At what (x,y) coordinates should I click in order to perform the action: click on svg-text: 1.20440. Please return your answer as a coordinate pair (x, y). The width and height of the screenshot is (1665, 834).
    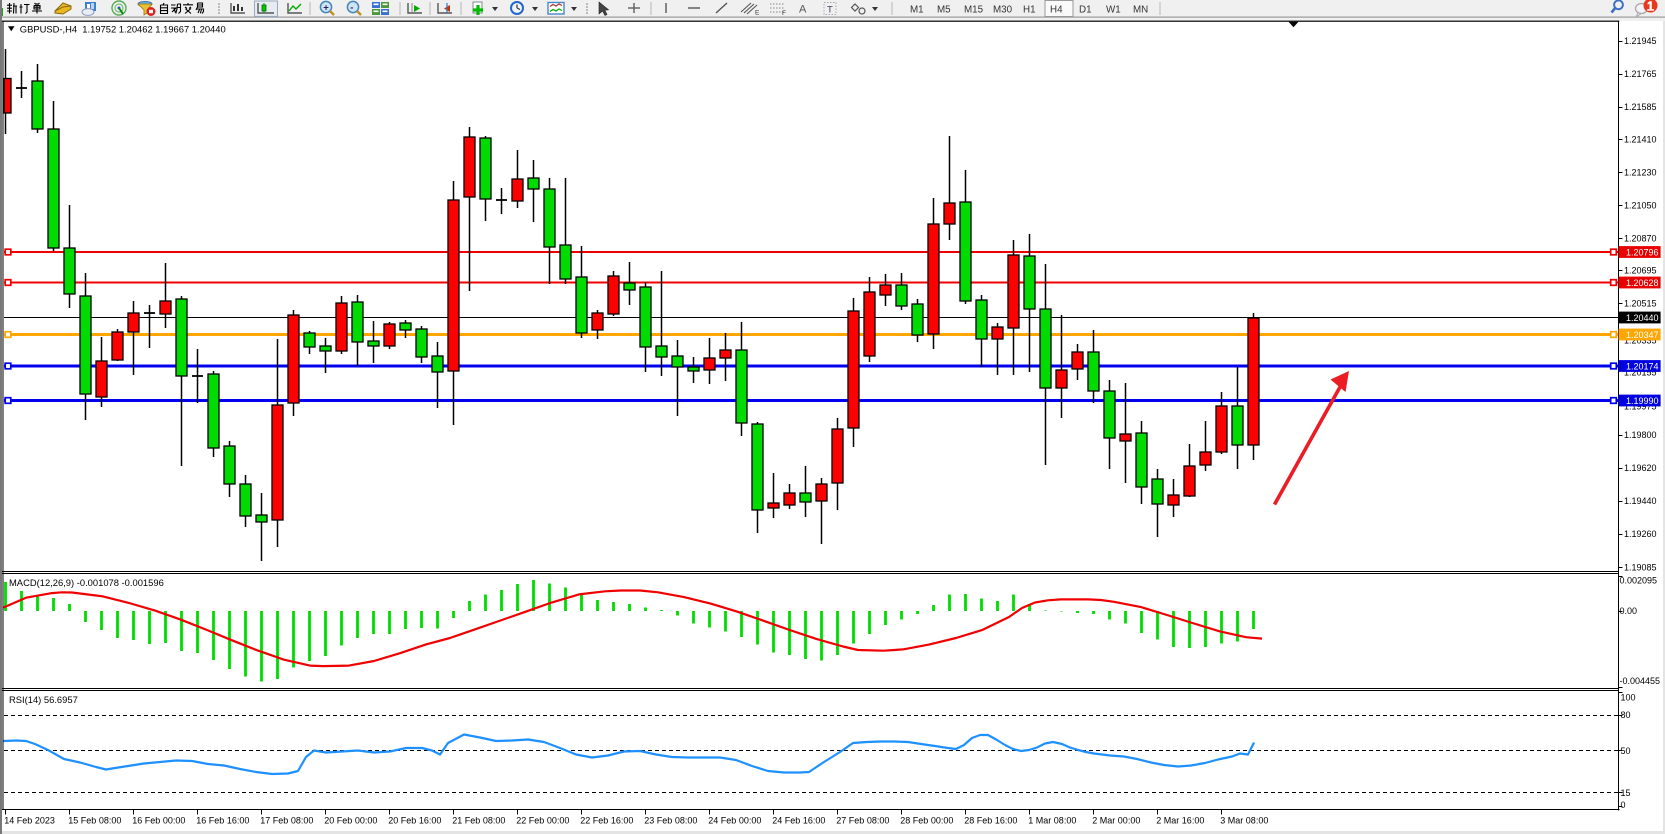
    Looking at the image, I should click on (1642, 318).